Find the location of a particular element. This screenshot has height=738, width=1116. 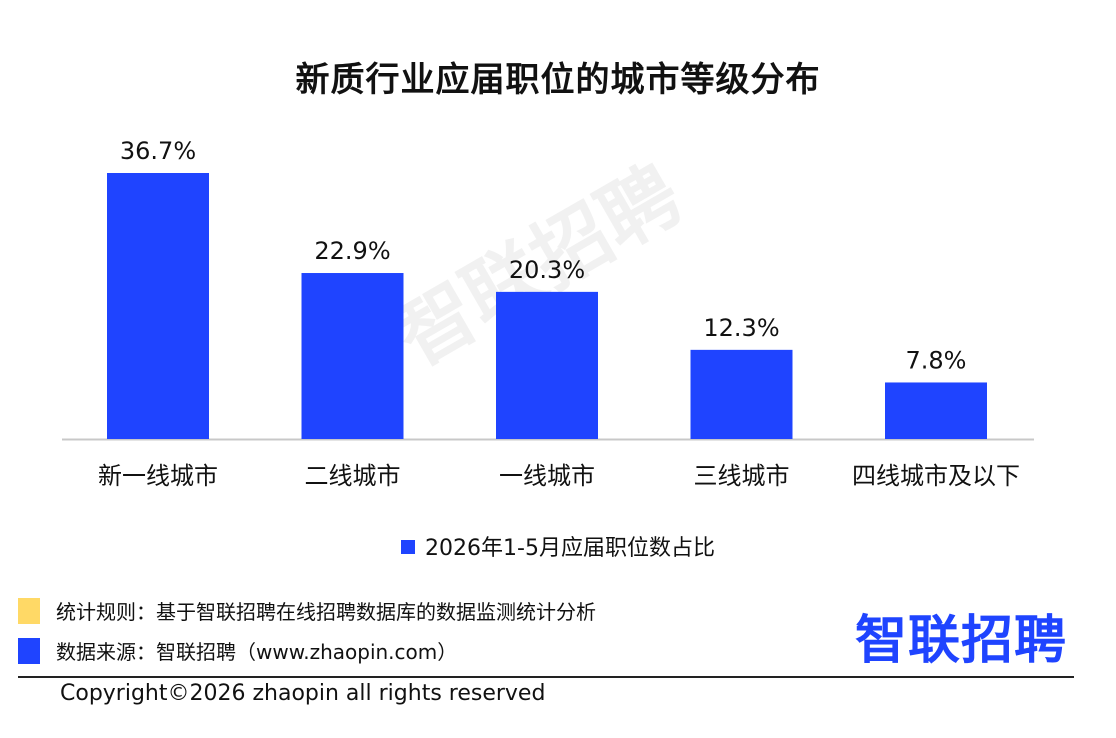

footer-divider is located at coordinates (546, 677).